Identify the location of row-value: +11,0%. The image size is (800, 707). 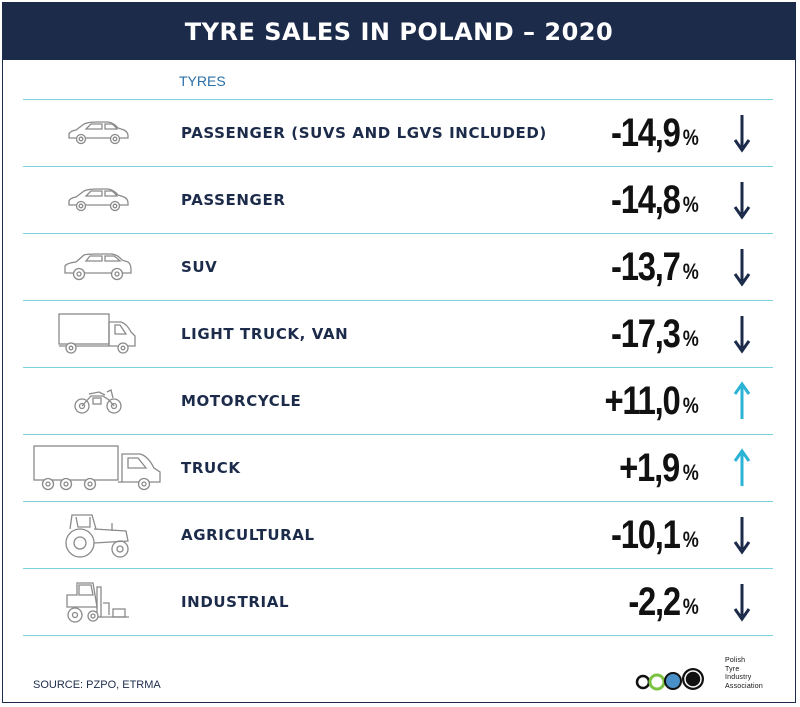
(644, 401).